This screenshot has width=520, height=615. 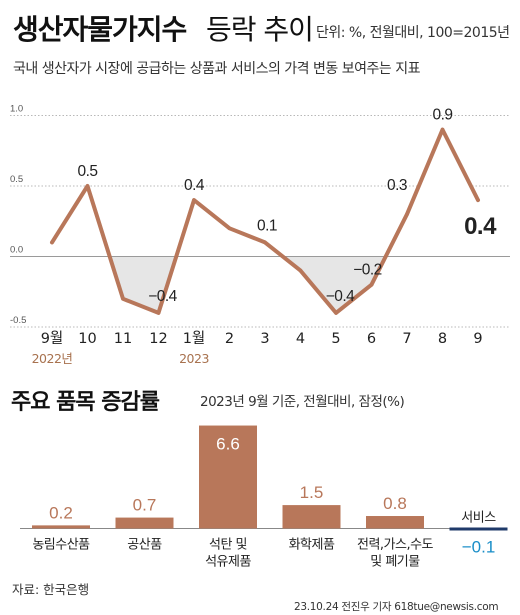 I want to click on x-tick-label: 9, so click(x=477, y=339).